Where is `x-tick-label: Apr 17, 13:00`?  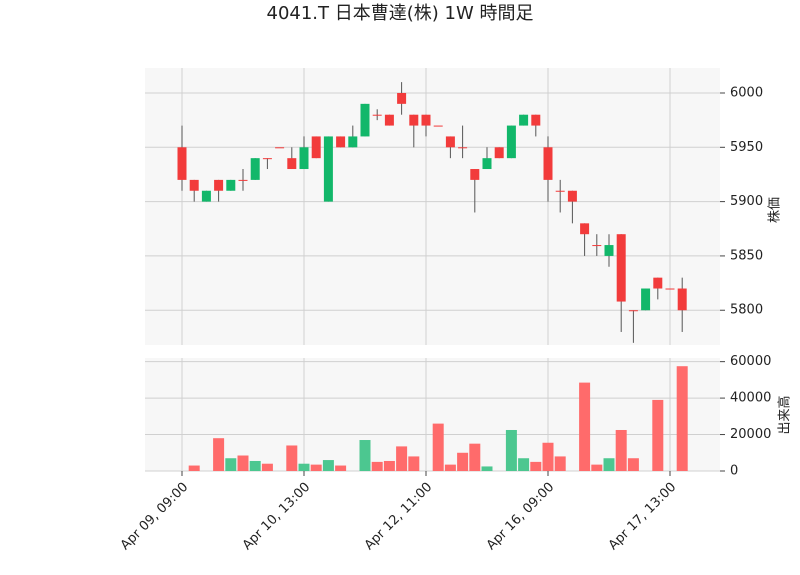
x-tick-label: Apr 17, 13:00 is located at coordinates (642, 516).